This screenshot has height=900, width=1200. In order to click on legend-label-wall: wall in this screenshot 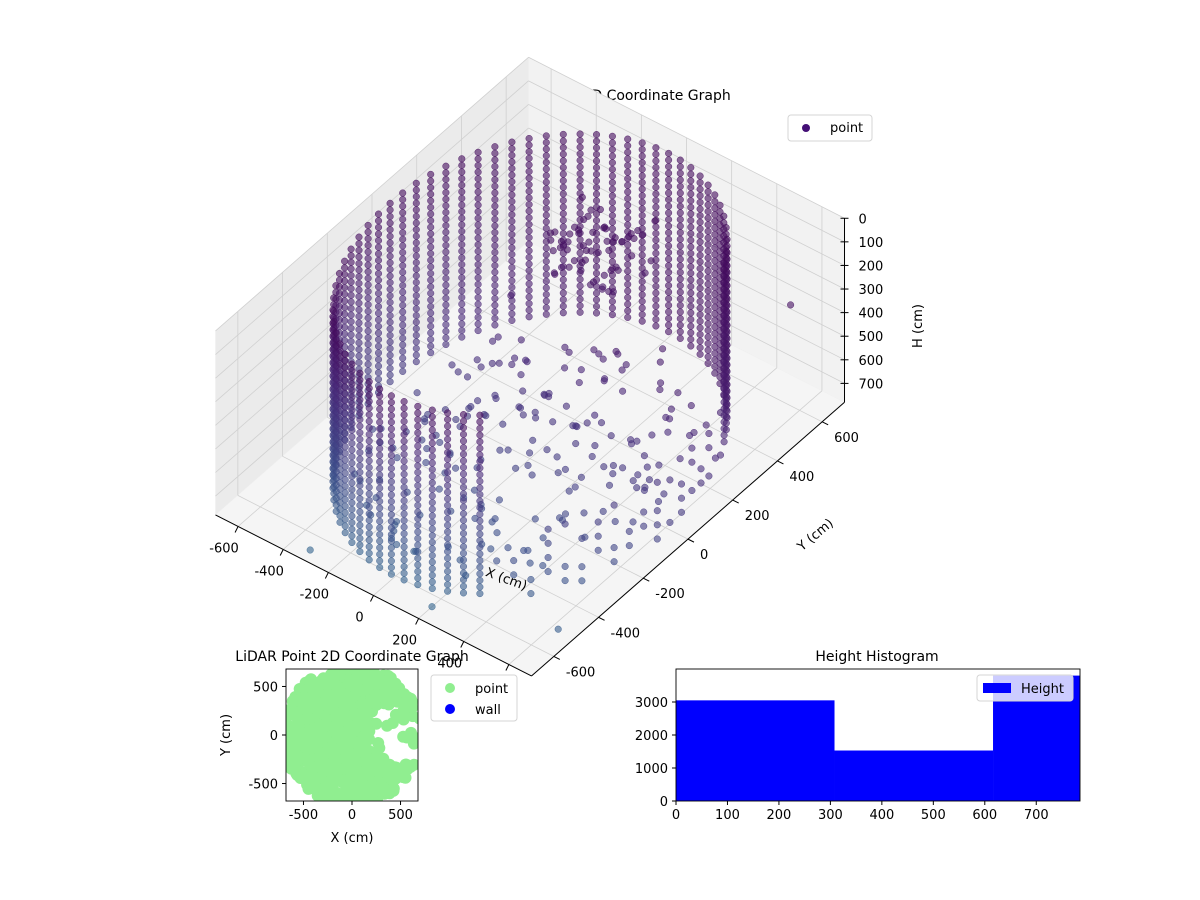, I will do `click(488, 710)`.